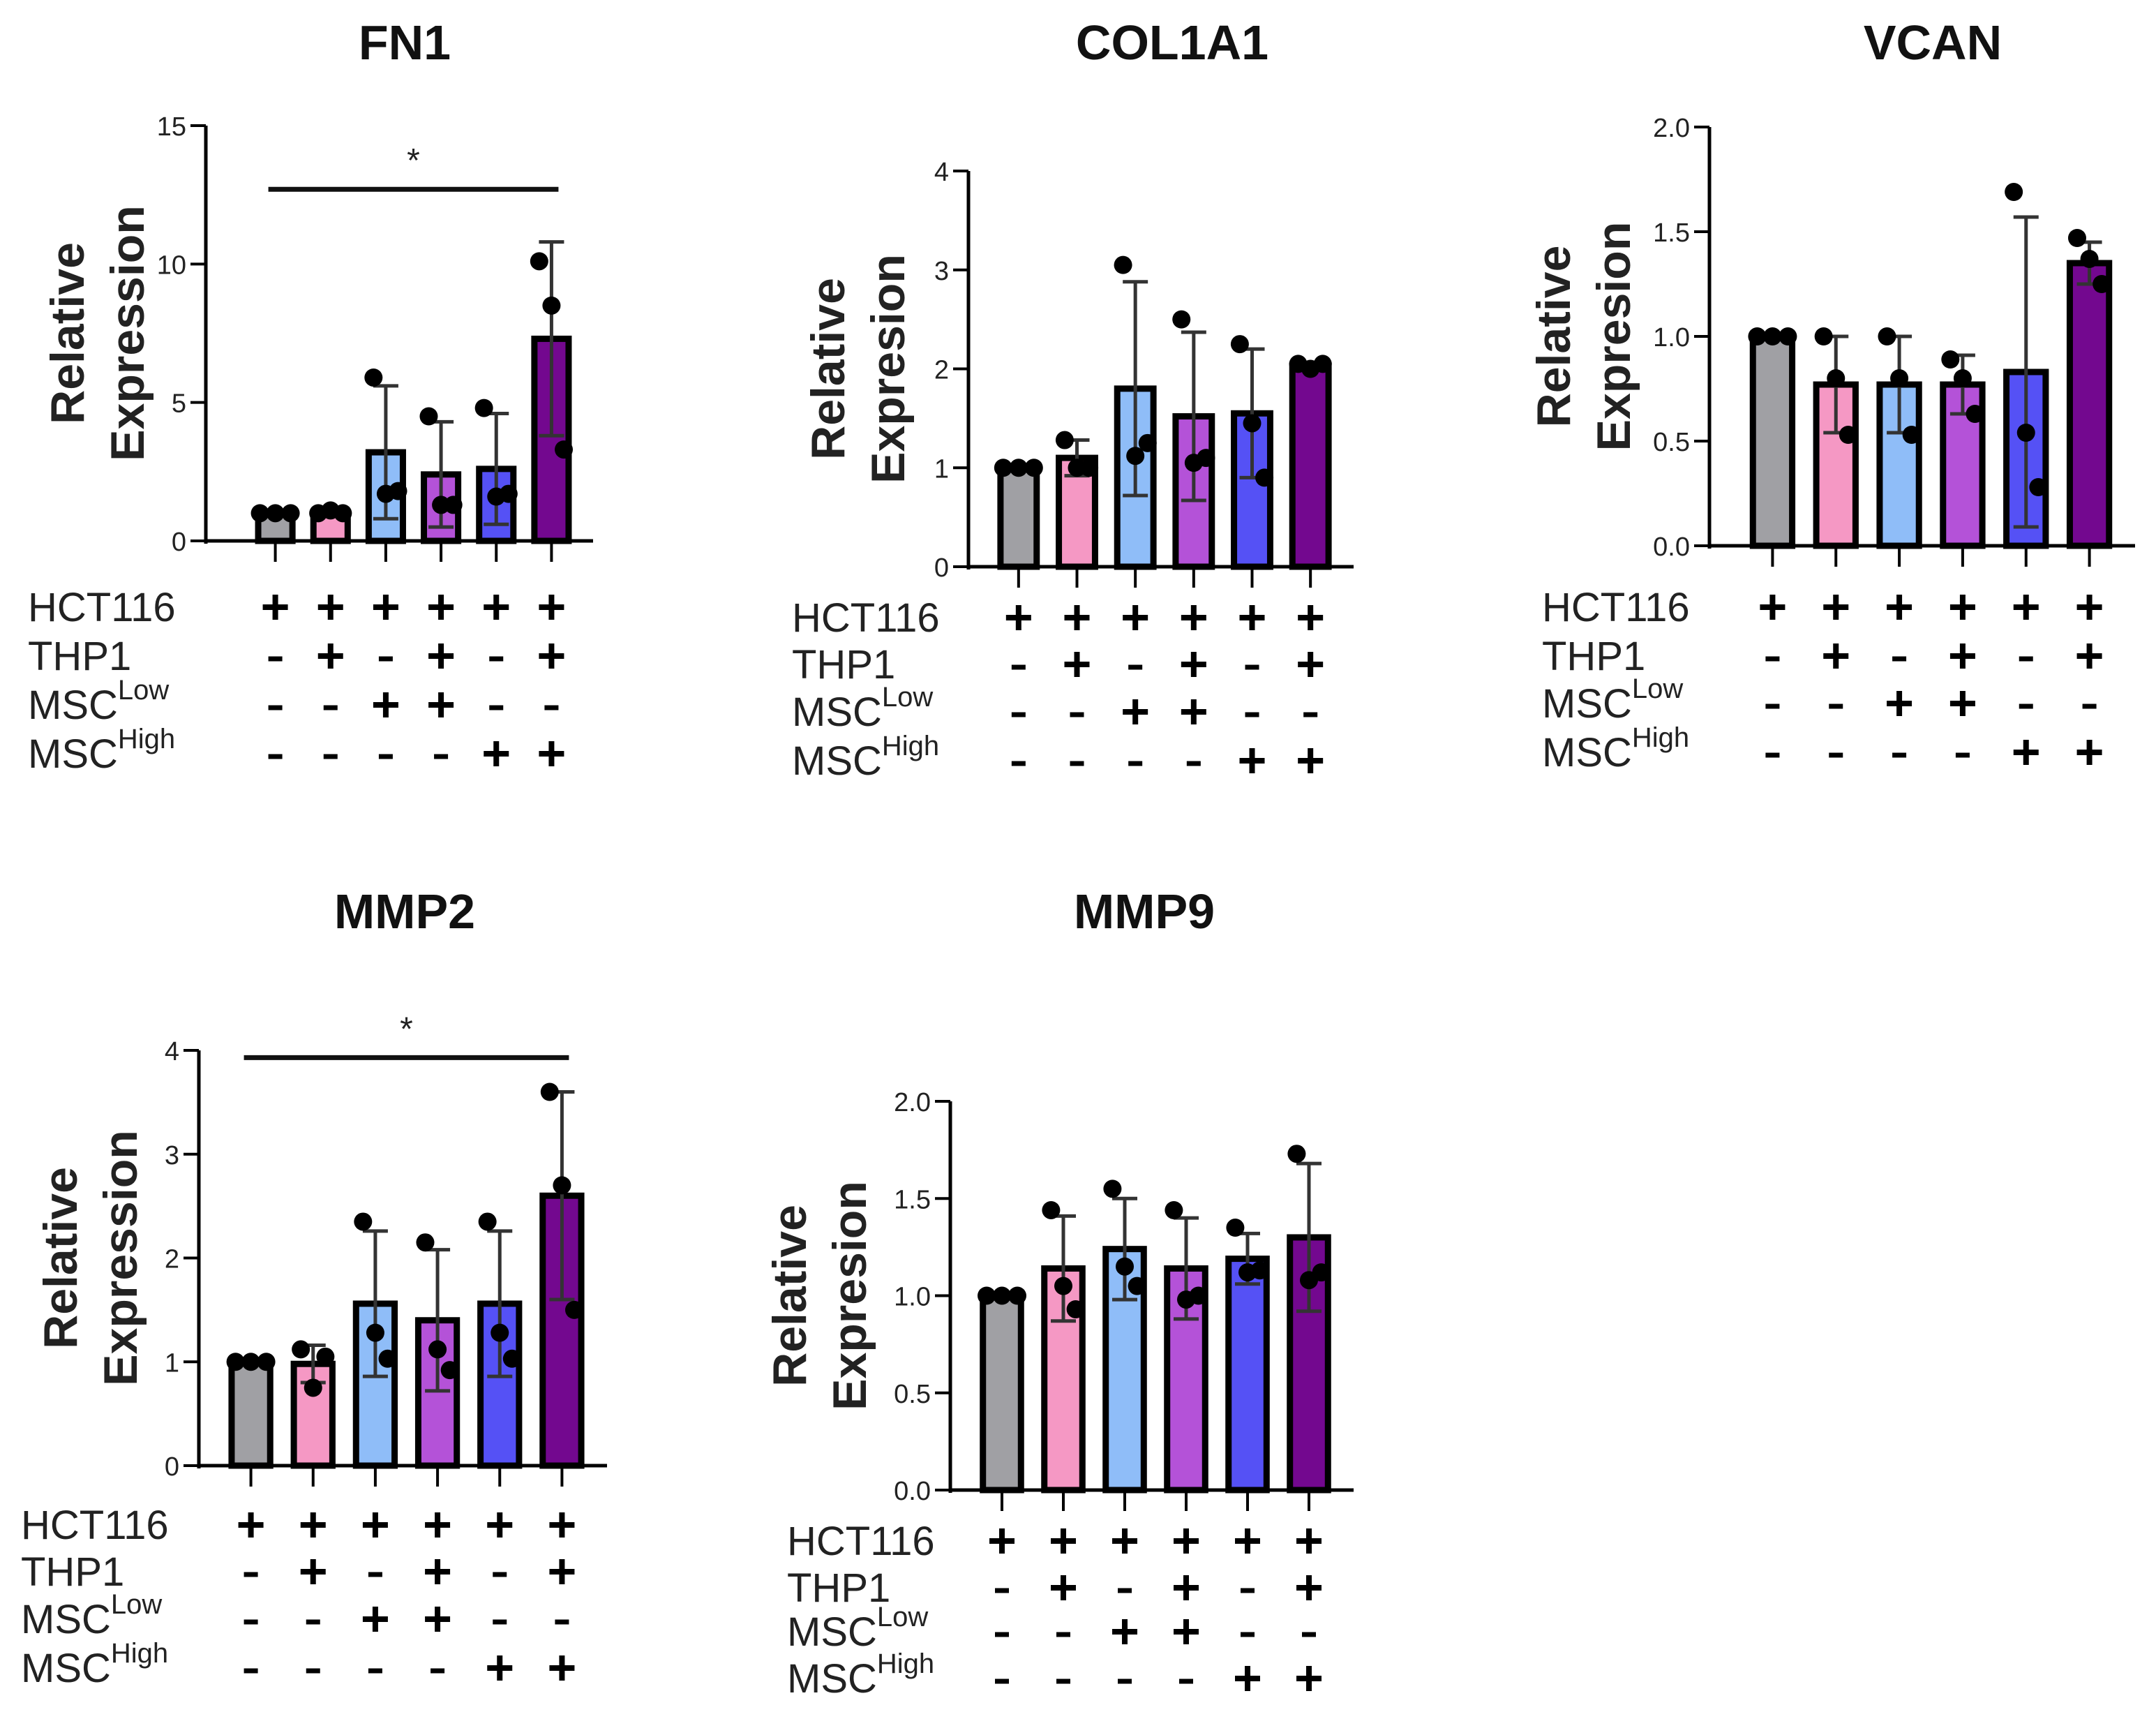 This screenshot has height=1712, width=2156. I want to click on y-tick-label: 10, so click(171, 265).